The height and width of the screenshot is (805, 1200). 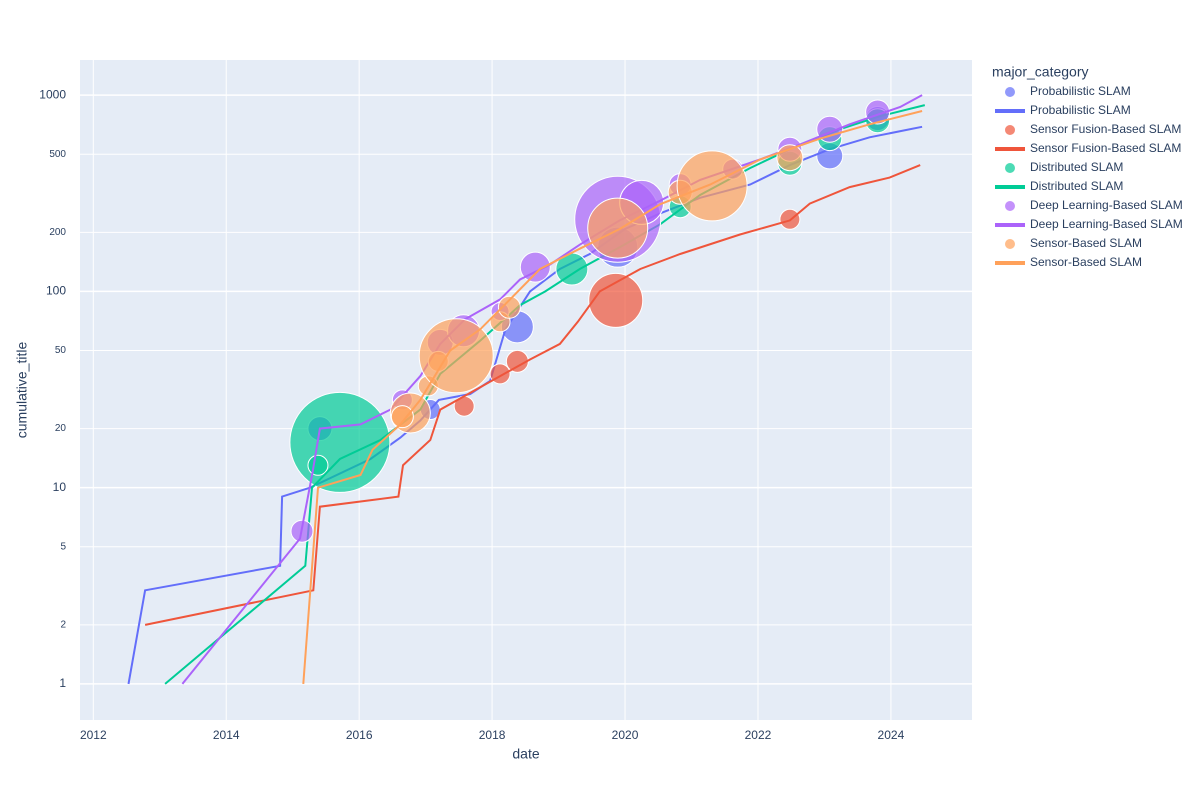 What do you see at coordinates (891, 735) in the screenshot?
I see `x-tick-label: 2024` at bounding box center [891, 735].